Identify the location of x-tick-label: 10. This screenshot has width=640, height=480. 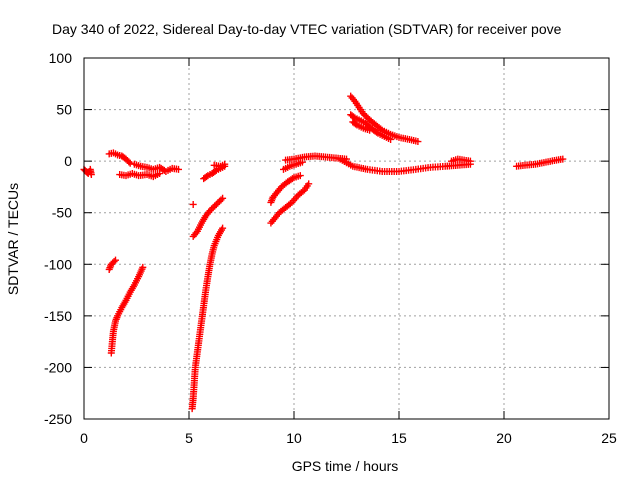
(294, 438).